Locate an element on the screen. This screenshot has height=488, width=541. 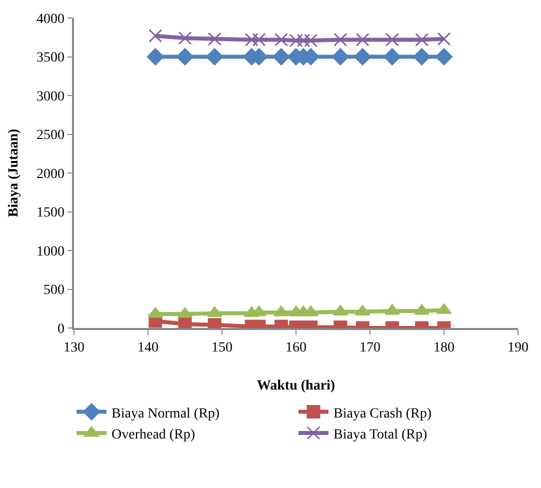
y-axis-title: Biaya (Jutaan) is located at coordinates (14, 173).